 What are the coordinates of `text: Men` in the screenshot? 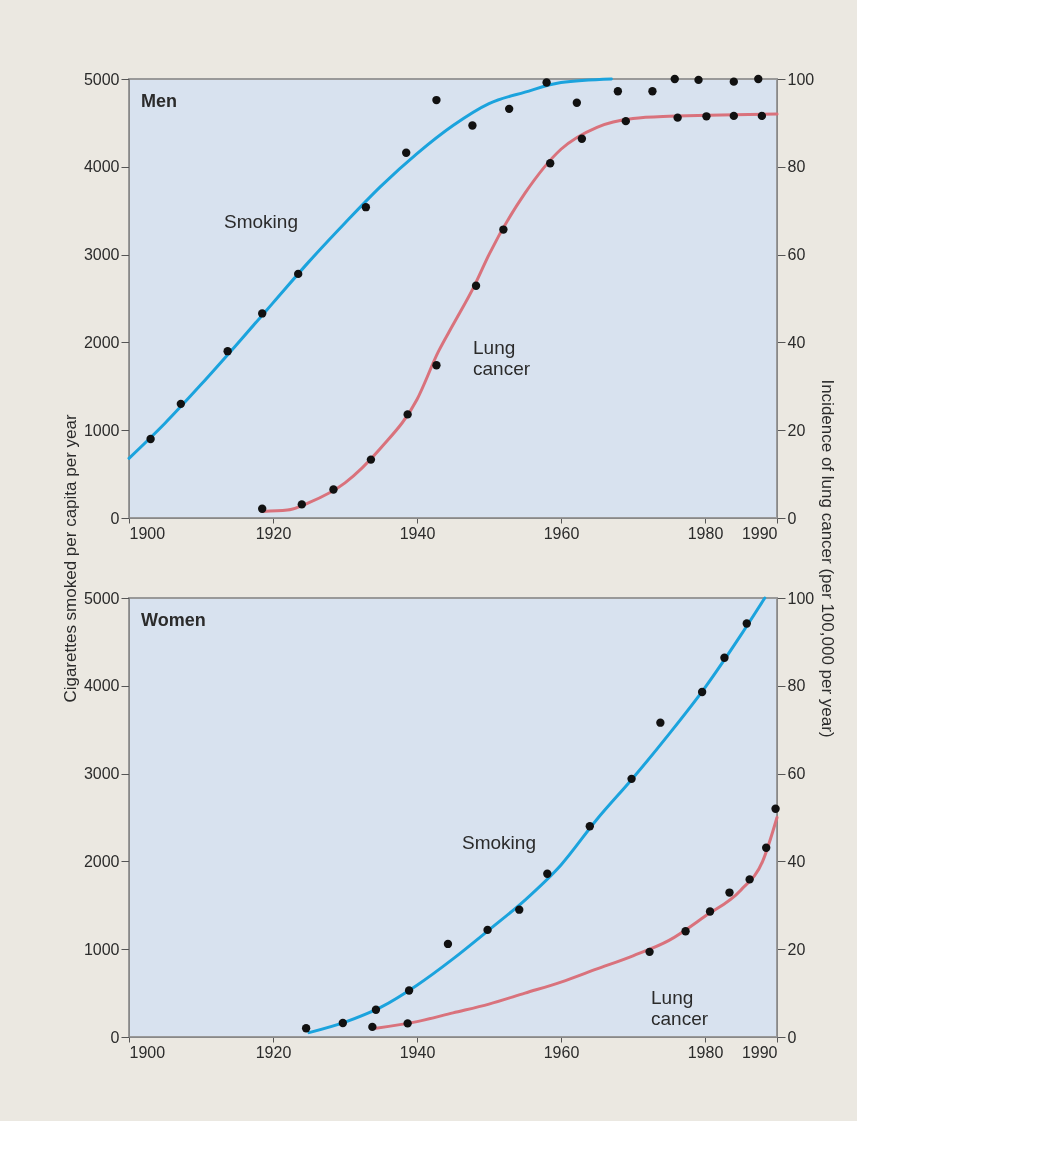 It's located at (159, 101).